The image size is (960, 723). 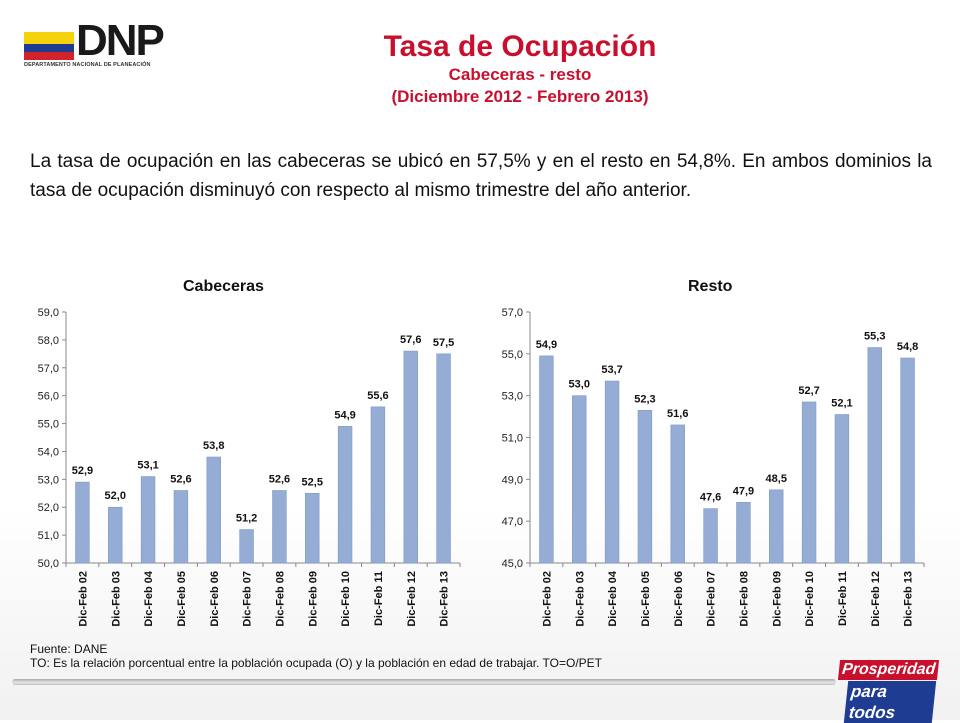 I want to click on cabeceras-category-label: Dic-Feb 09, so click(x=313, y=599).